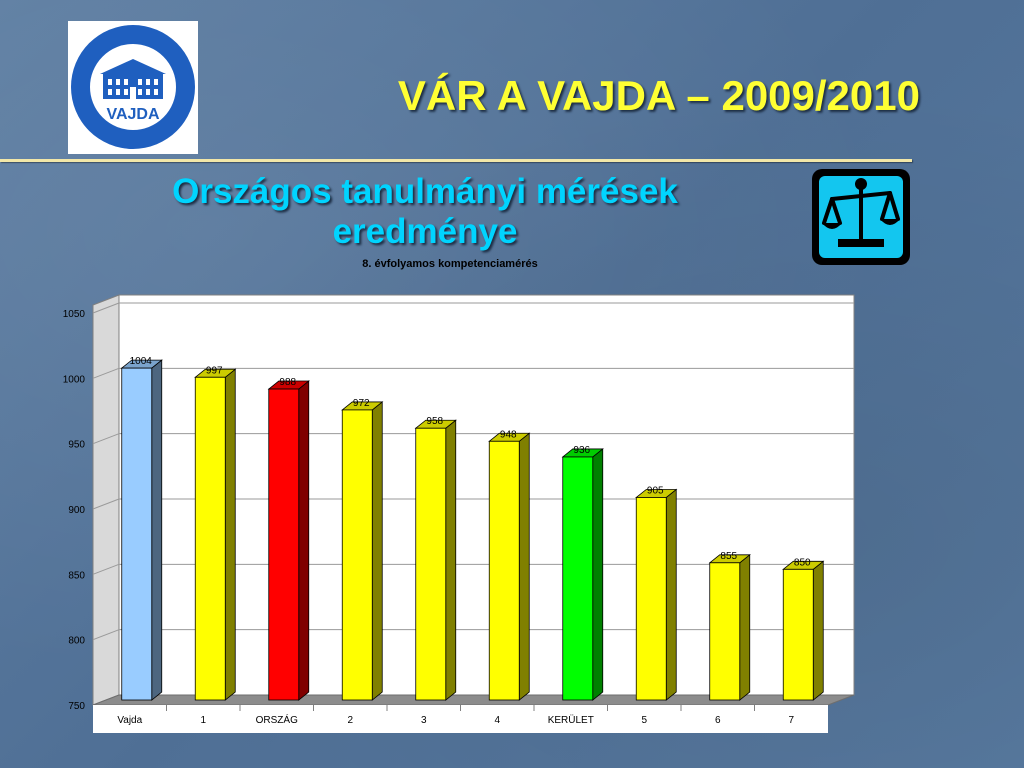  Describe the element at coordinates (361, 403) in the screenshot. I see `data-label: 972` at that location.